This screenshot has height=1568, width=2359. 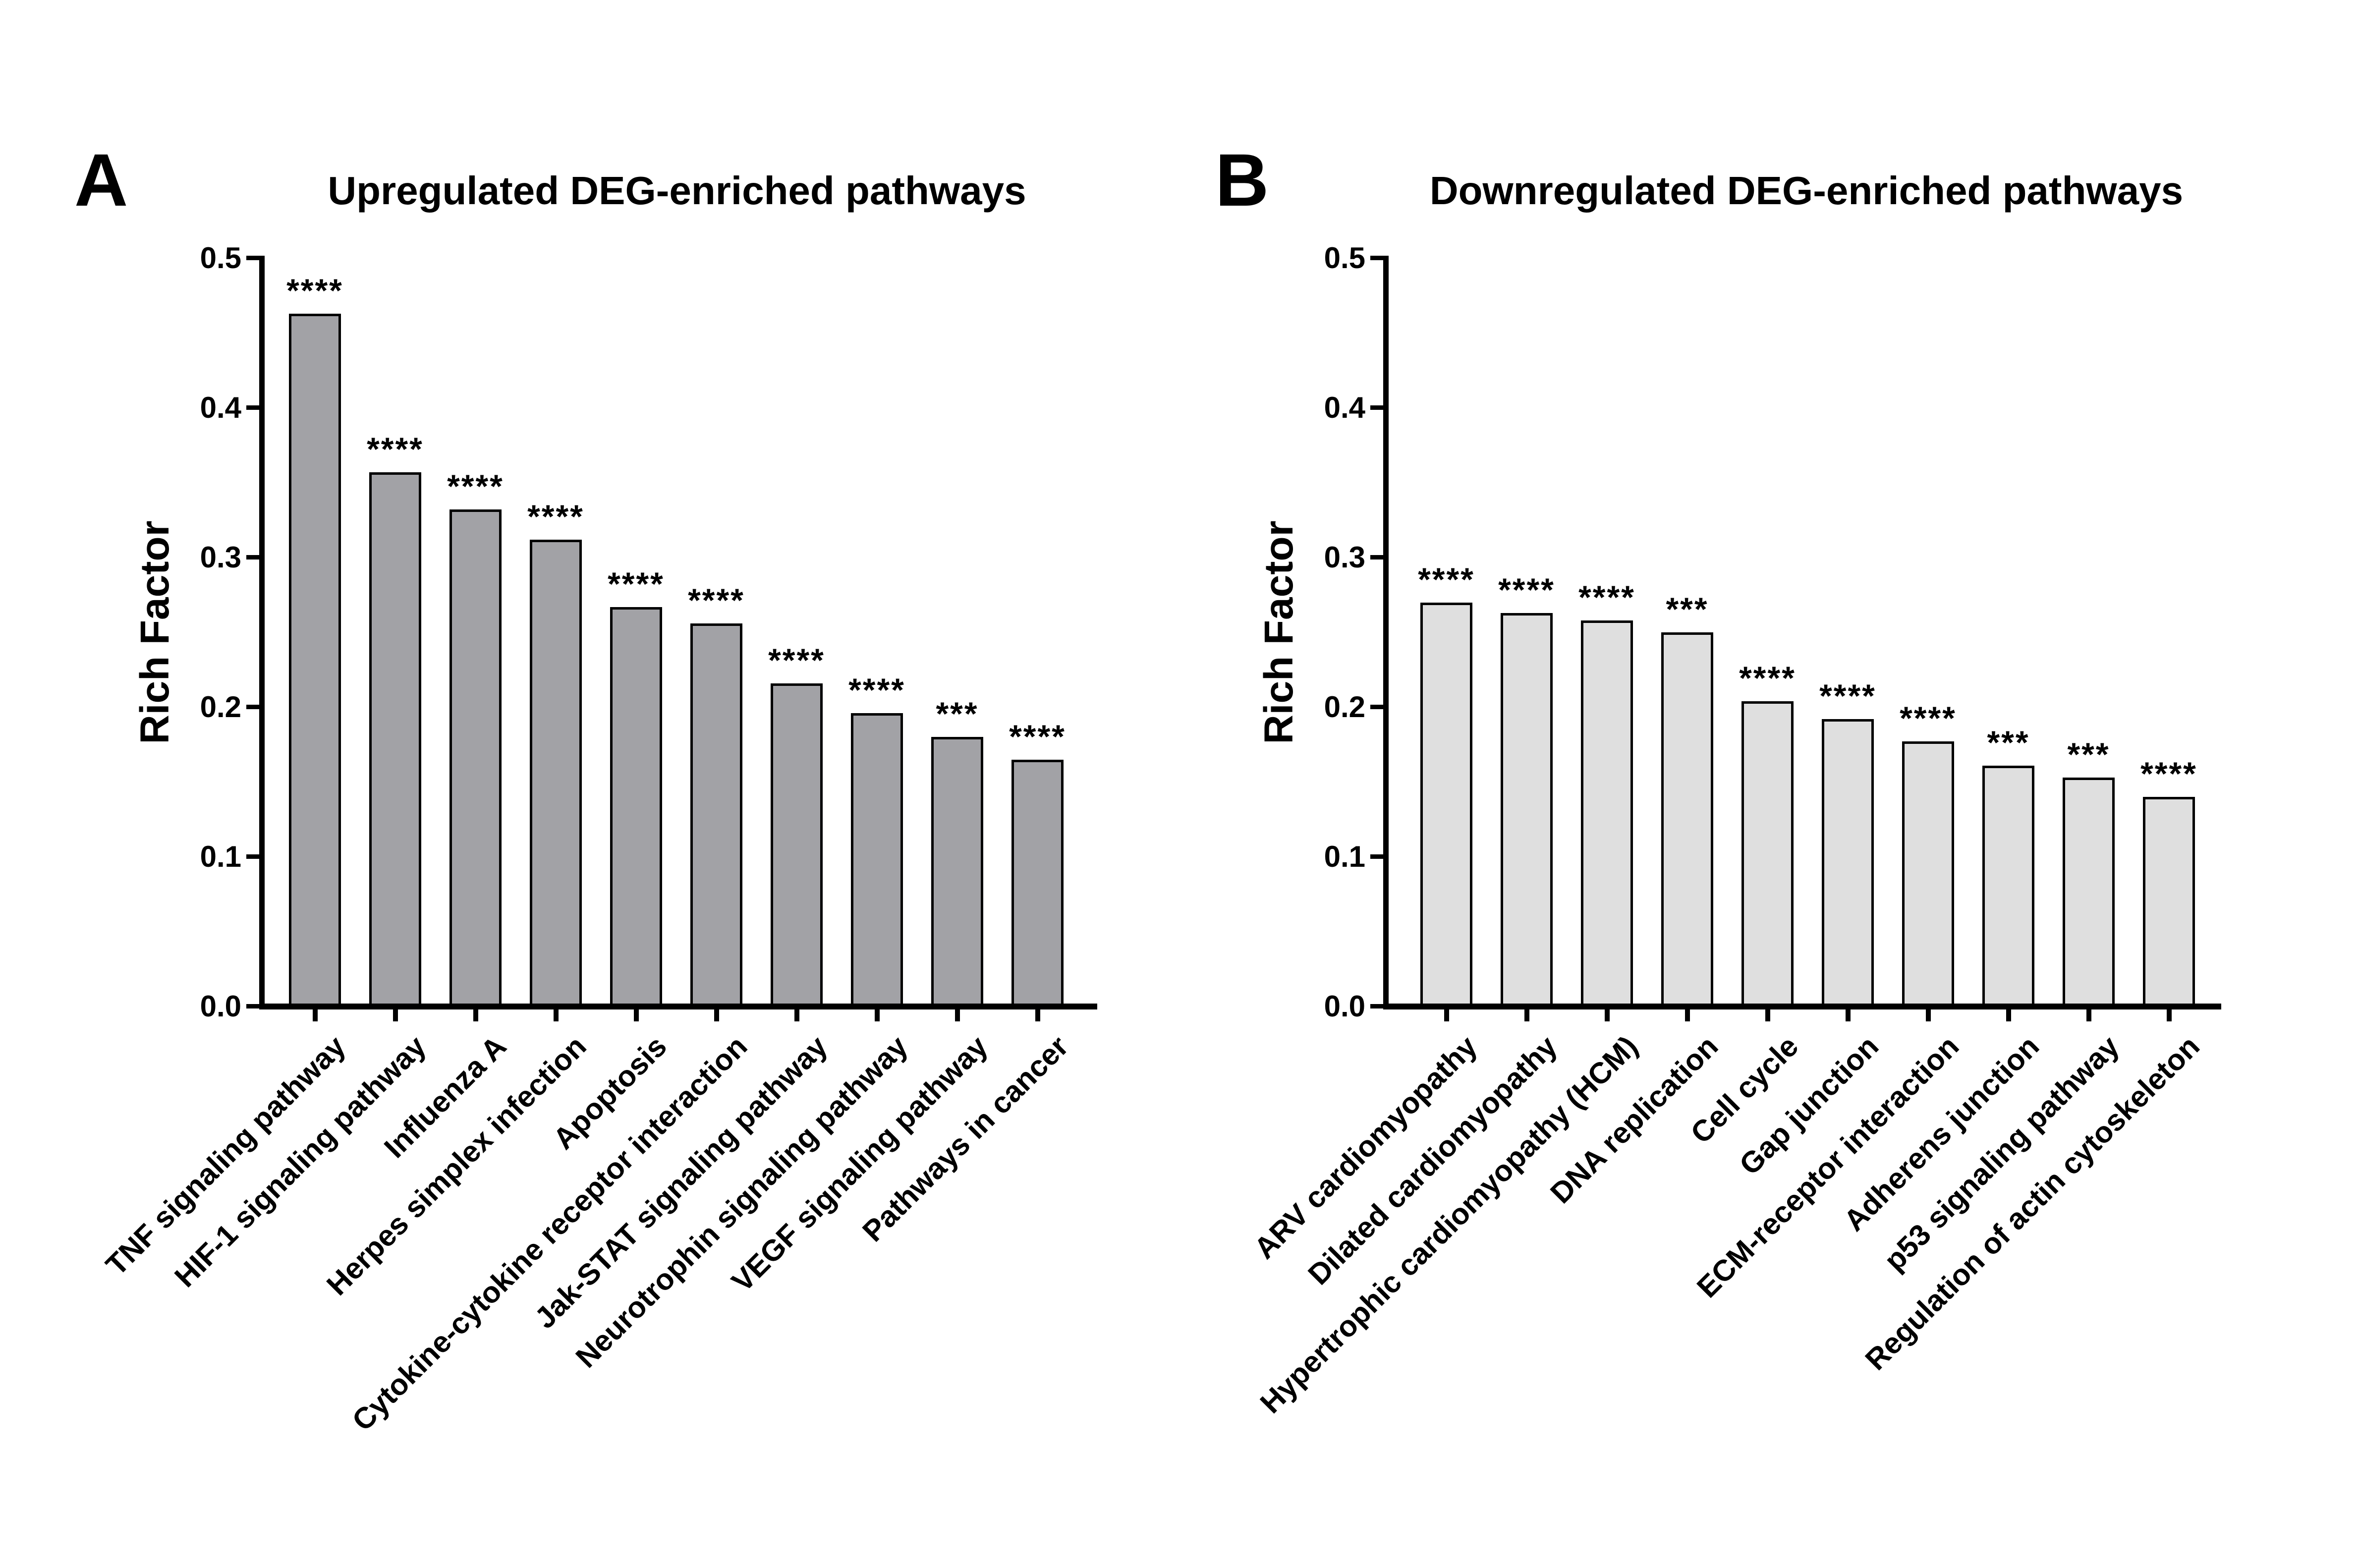 I want to click on panel-letter-a: A, so click(x=101, y=180).